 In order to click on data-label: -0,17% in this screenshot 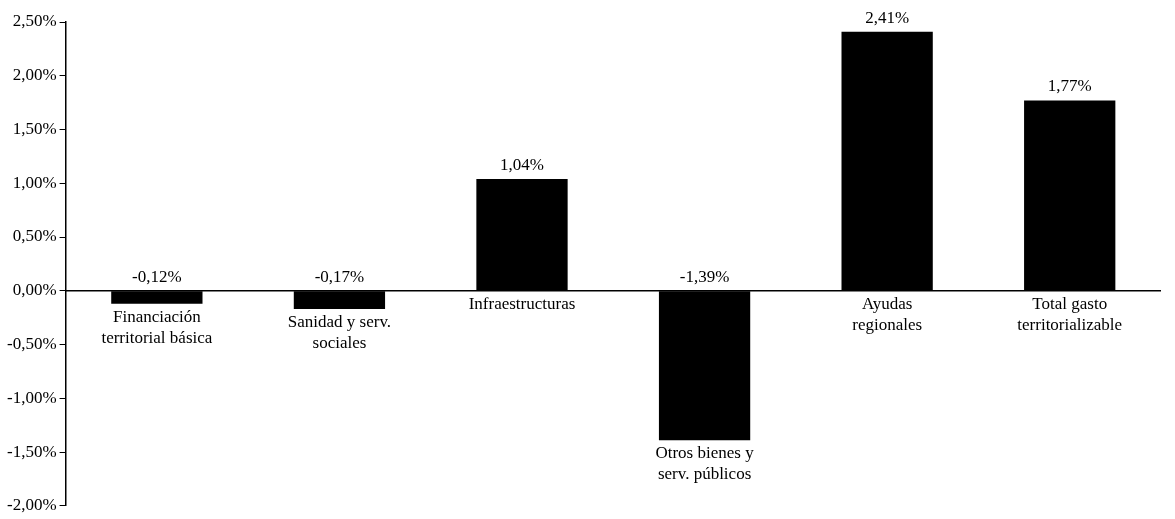, I will do `click(339, 276)`.